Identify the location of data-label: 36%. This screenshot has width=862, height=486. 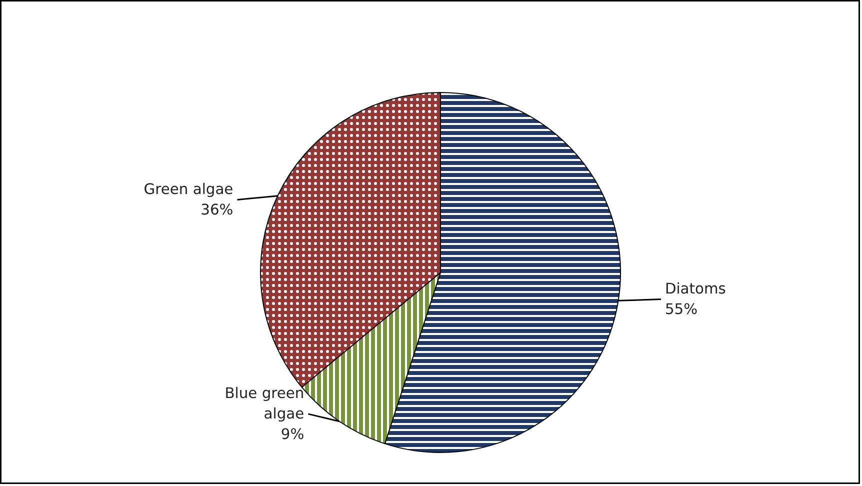
(217, 209).